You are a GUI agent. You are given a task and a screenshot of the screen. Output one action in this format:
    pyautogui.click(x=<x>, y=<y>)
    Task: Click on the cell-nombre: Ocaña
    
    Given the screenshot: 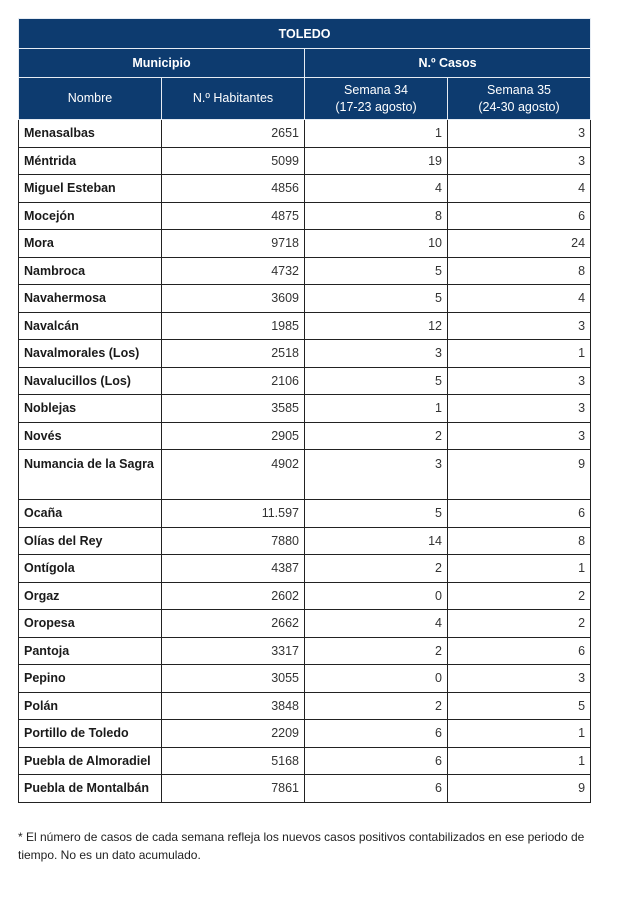 What is the action you would take?
    pyautogui.click(x=90, y=513)
    